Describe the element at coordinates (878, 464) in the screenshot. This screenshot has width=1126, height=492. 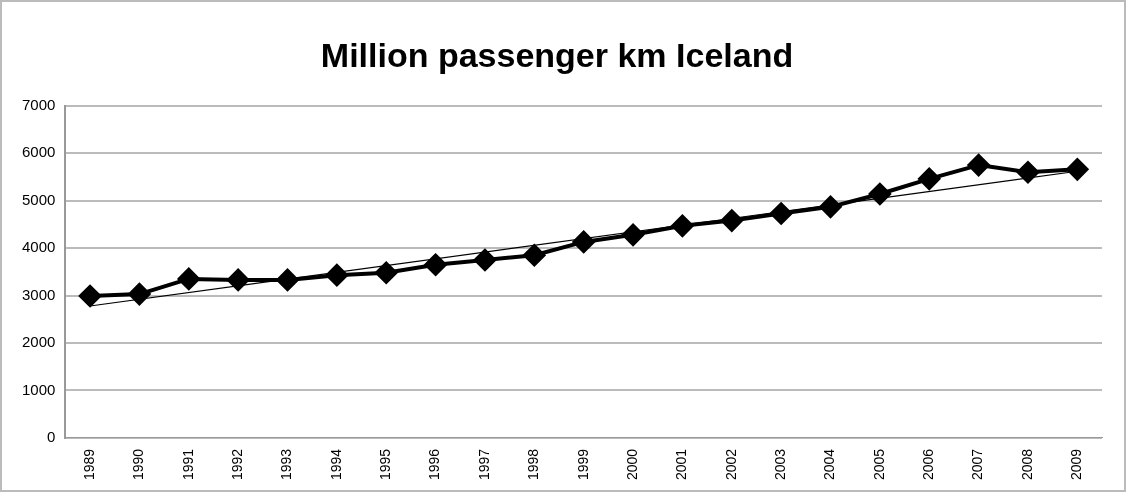
I see `x-tick-label: 2005` at that location.